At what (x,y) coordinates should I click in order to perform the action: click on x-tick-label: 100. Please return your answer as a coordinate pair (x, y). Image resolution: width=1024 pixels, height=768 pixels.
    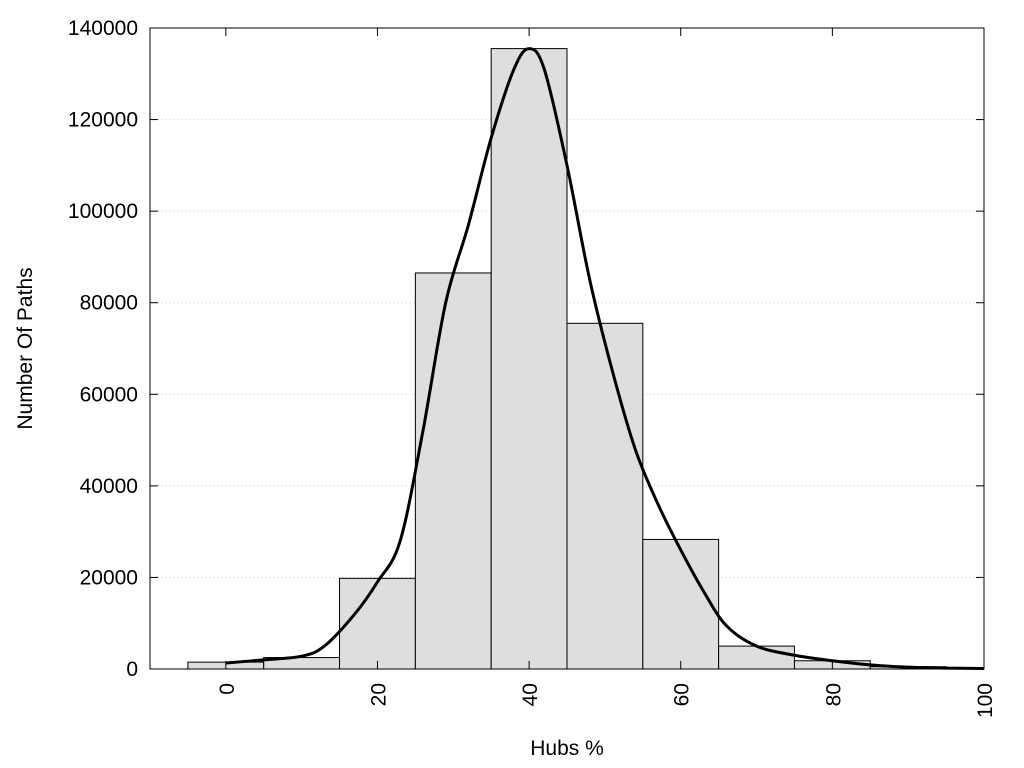
    Looking at the image, I should click on (985, 700).